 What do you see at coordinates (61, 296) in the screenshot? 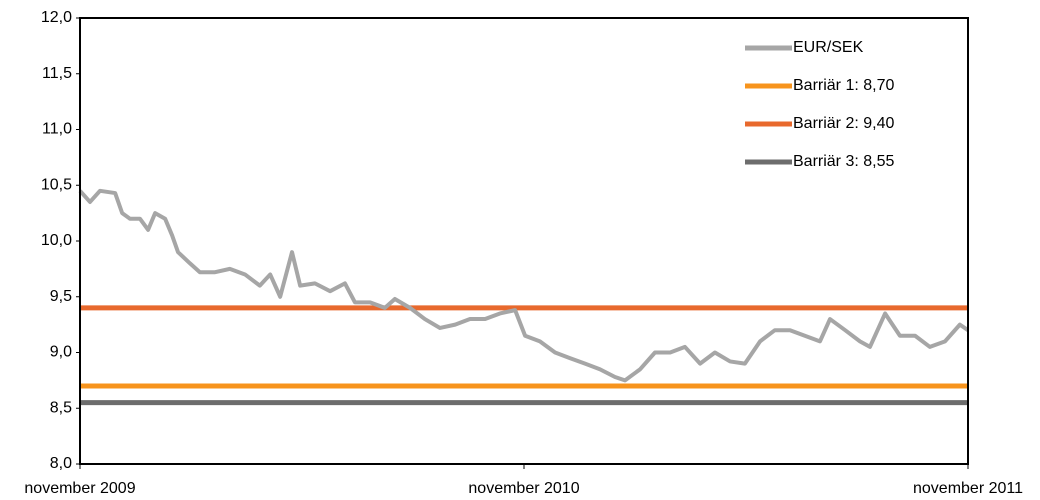
I see `y-tick-label: 9,5` at bounding box center [61, 296].